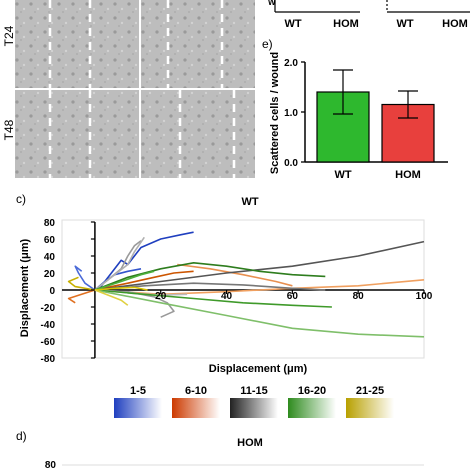  I want to click on bar-y-axis-label: Scattered cells / wound, so click(275, 113).